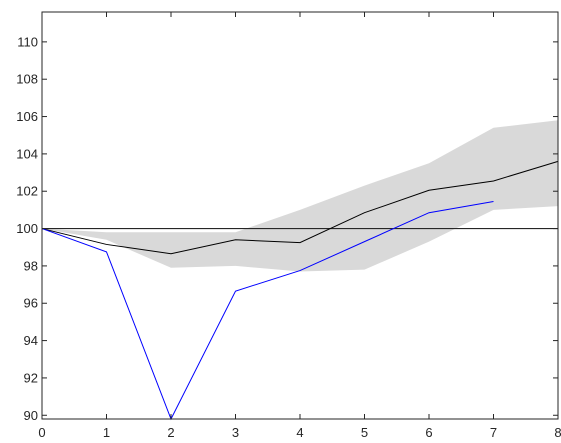 This screenshot has height=443, width=561. I want to click on x-tick-label: 5, so click(364, 432).